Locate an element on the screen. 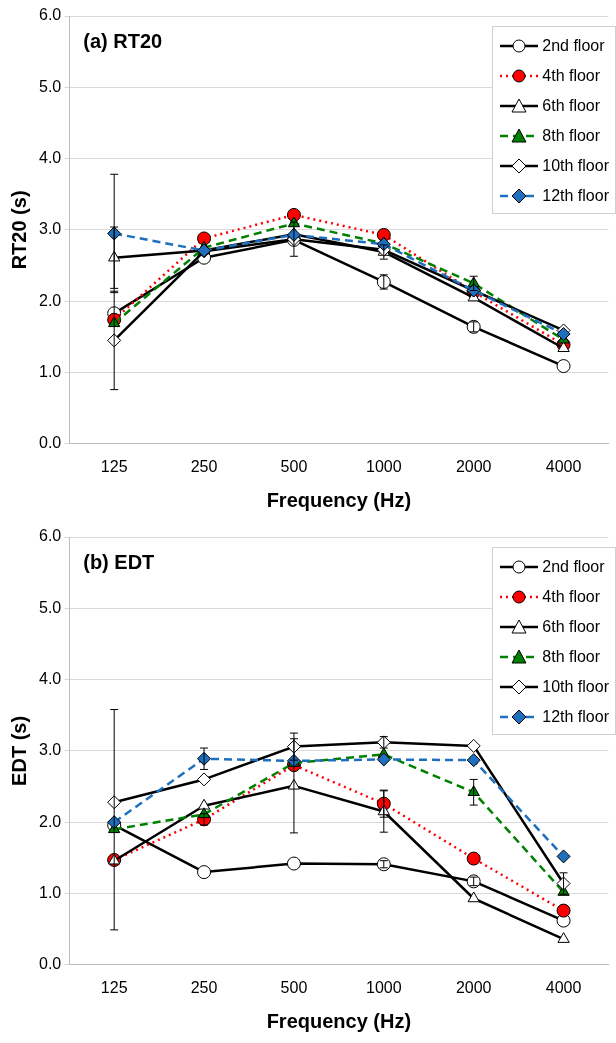 The image size is (616, 1043). text: (a) RT20 is located at coordinates (123, 40).